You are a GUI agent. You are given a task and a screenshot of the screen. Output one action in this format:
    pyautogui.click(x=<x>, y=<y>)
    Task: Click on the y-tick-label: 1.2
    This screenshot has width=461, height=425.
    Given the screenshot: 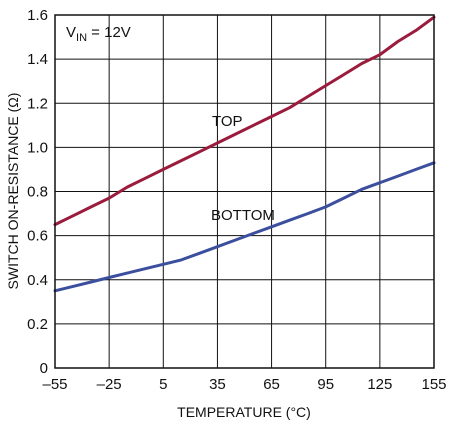 What is the action you would take?
    pyautogui.click(x=37, y=103)
    